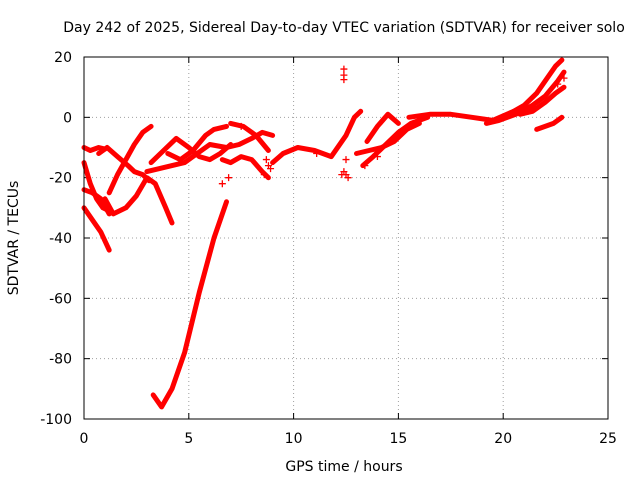 The width and height of the screenshot is (640, 480). I want to click on y-tick-label: -80, so click(60, 360).